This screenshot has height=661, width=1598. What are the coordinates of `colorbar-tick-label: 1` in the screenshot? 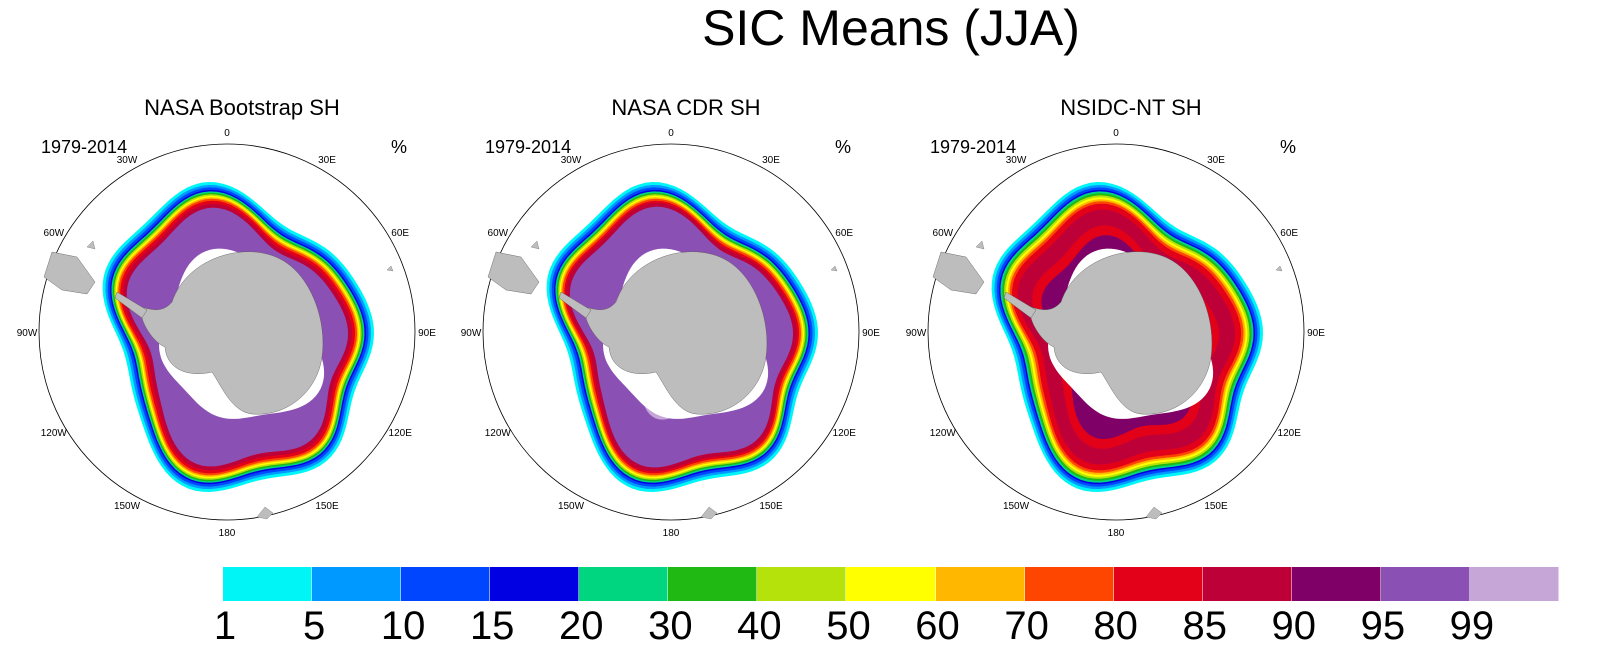 It's located at (225, 626).